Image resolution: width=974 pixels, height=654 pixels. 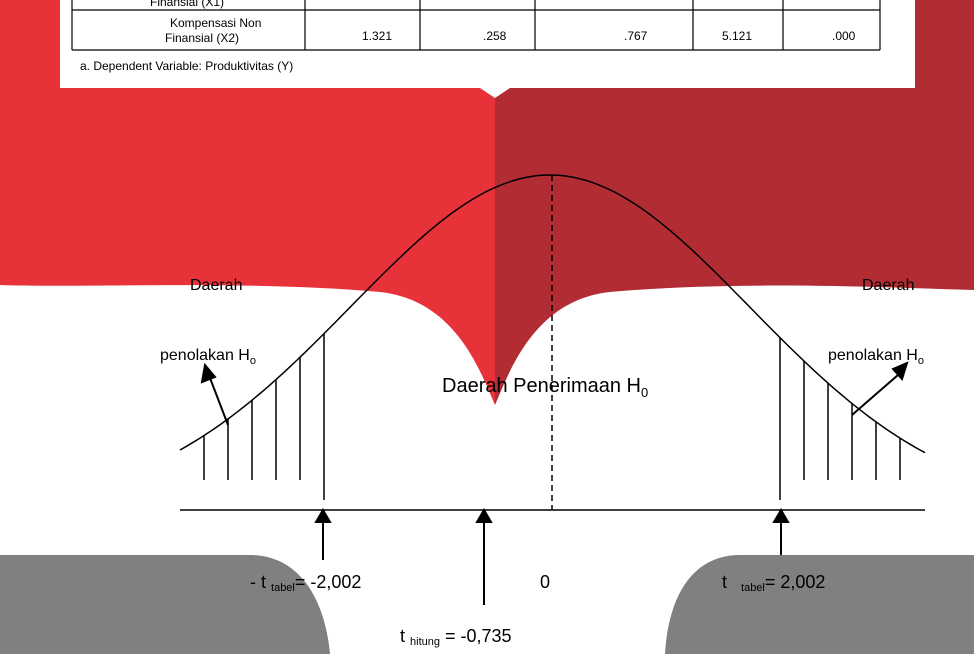 I want to click on cell: .000, so click(x=844, y=36).